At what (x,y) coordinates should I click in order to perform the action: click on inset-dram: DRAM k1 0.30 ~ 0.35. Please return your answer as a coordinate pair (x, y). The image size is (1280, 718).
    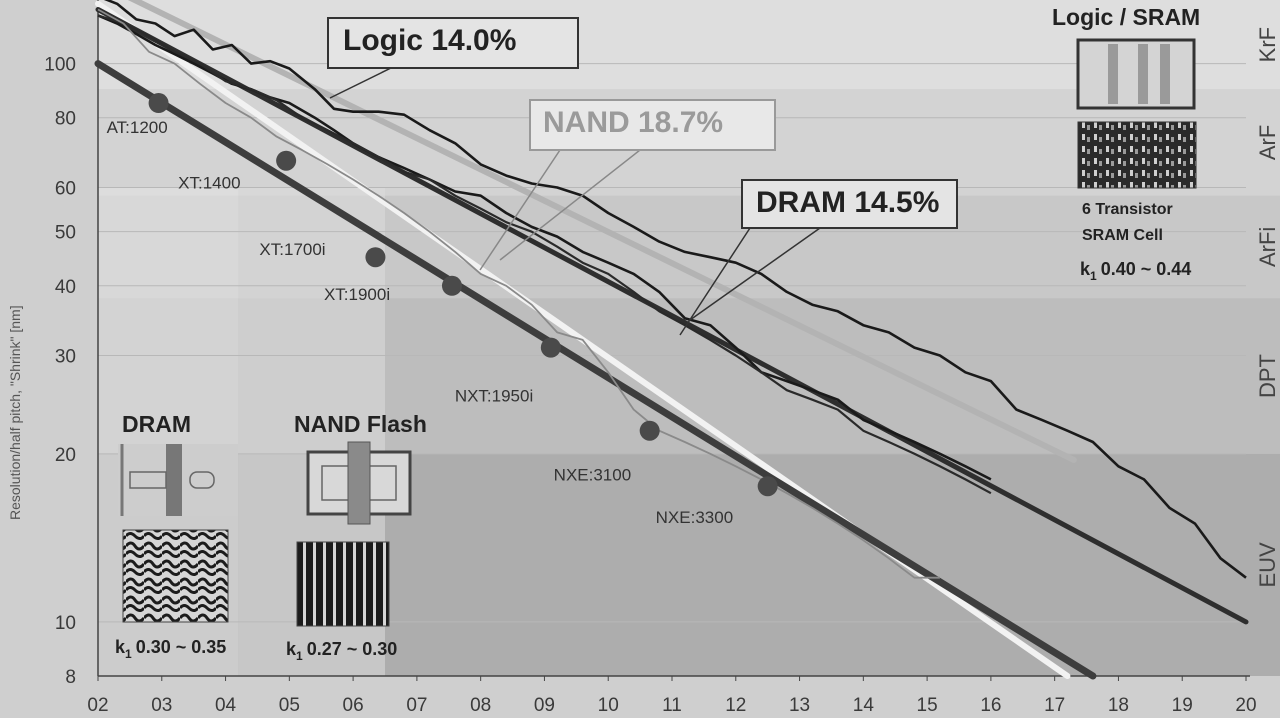
    Looking at the image, I should click on (176, 536).